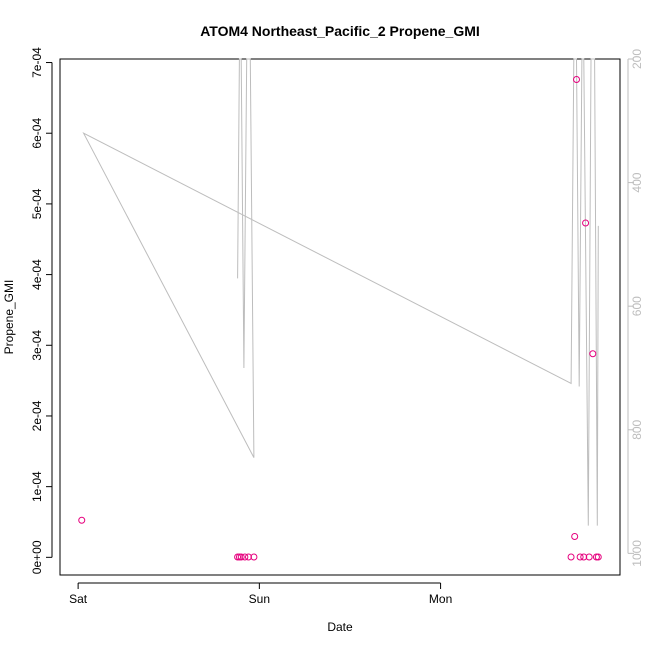 This screenshot has width=650, height=650. What do you see at coordinates (37, 415) in the screenshot?
I see `y-tick-label: 2e-04` at bounding box center [37, 415].